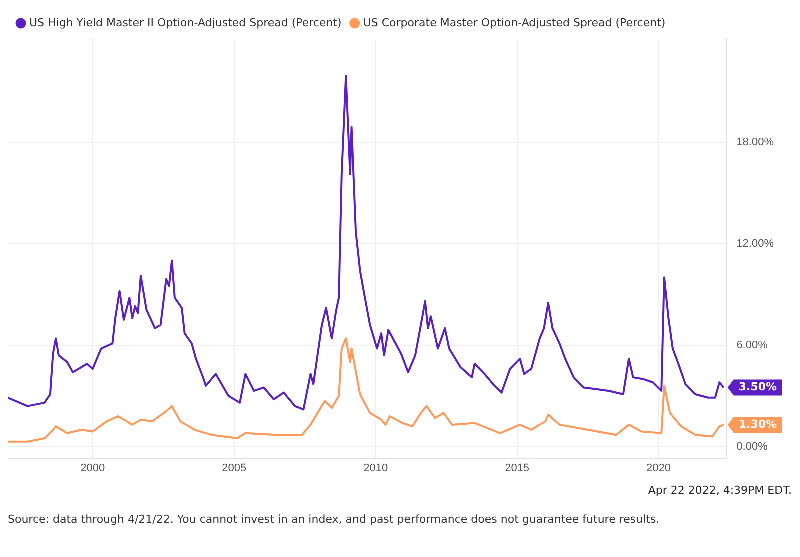  What do you see at coordinates (758, 387) in the screenshot?
I see `annotation: 3.50%` at bounding box center [758, 387].